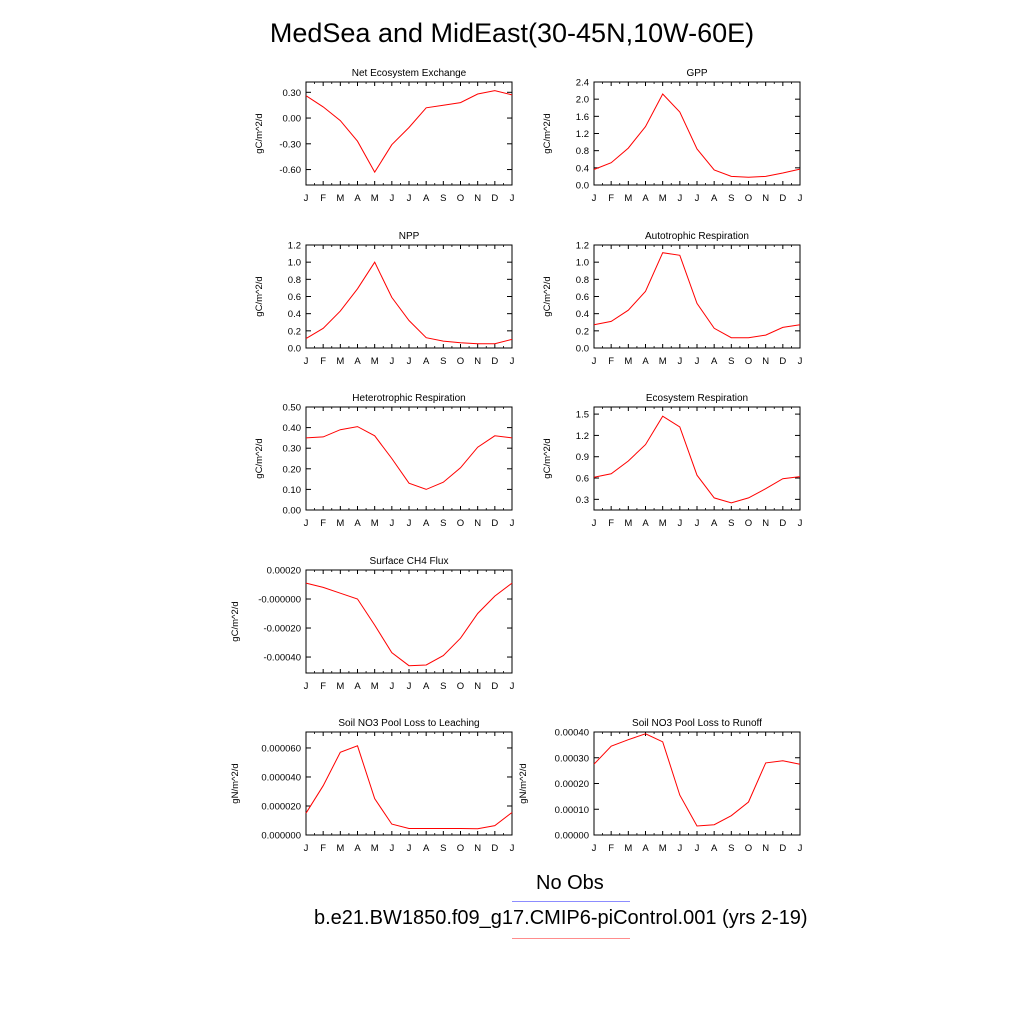 The width and height of the screenshot is (1024, 1024). I want to click on legend-obs-label: No Obs, so click(570, 883).